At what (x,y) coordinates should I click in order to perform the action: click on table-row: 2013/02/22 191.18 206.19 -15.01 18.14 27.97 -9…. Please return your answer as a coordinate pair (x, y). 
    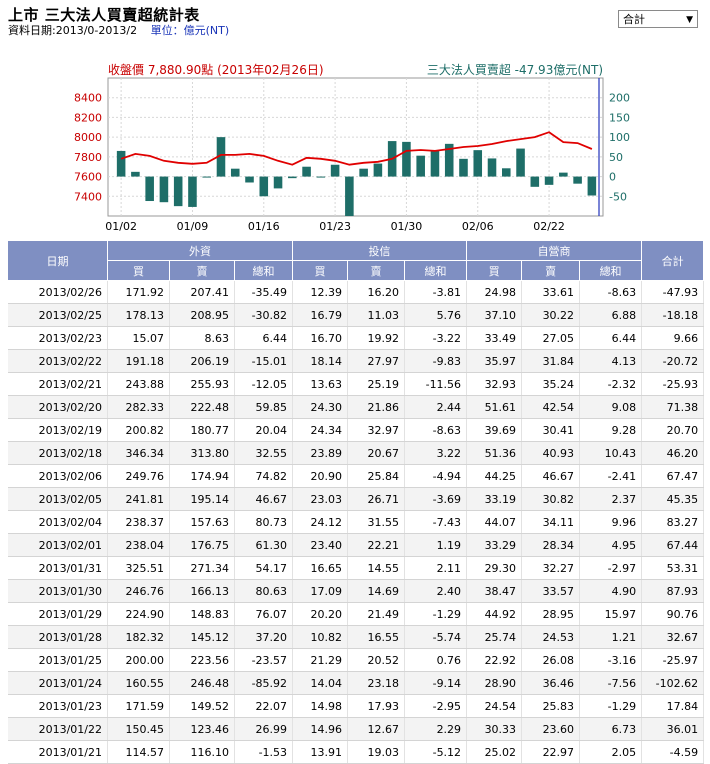
    Looking at the image, I should click on (356, 361).